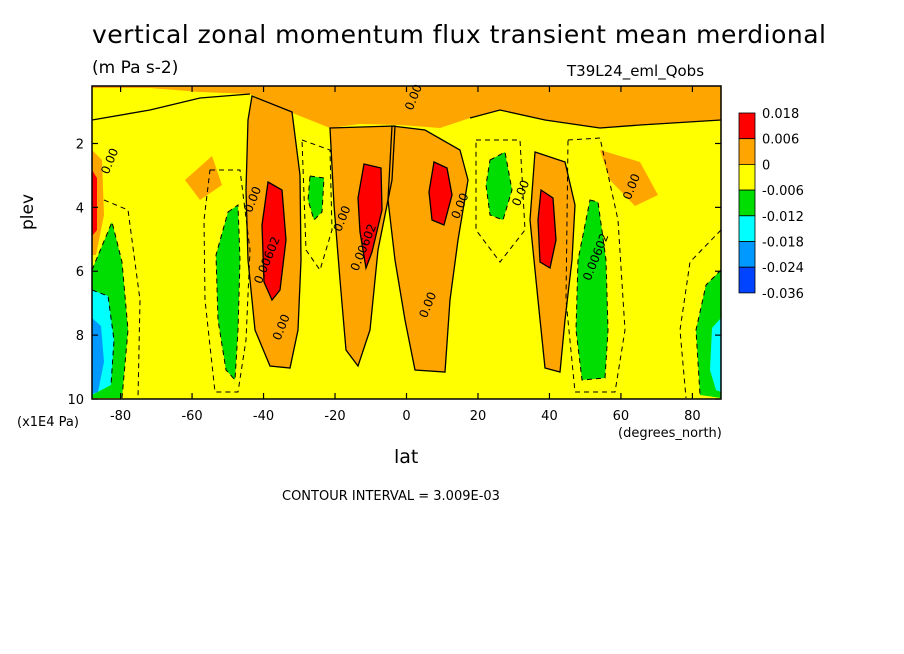 Image resolution: width=904 pixels, height=654 pixels. I want to click on x-tick-label: -80, so click(120, 416).